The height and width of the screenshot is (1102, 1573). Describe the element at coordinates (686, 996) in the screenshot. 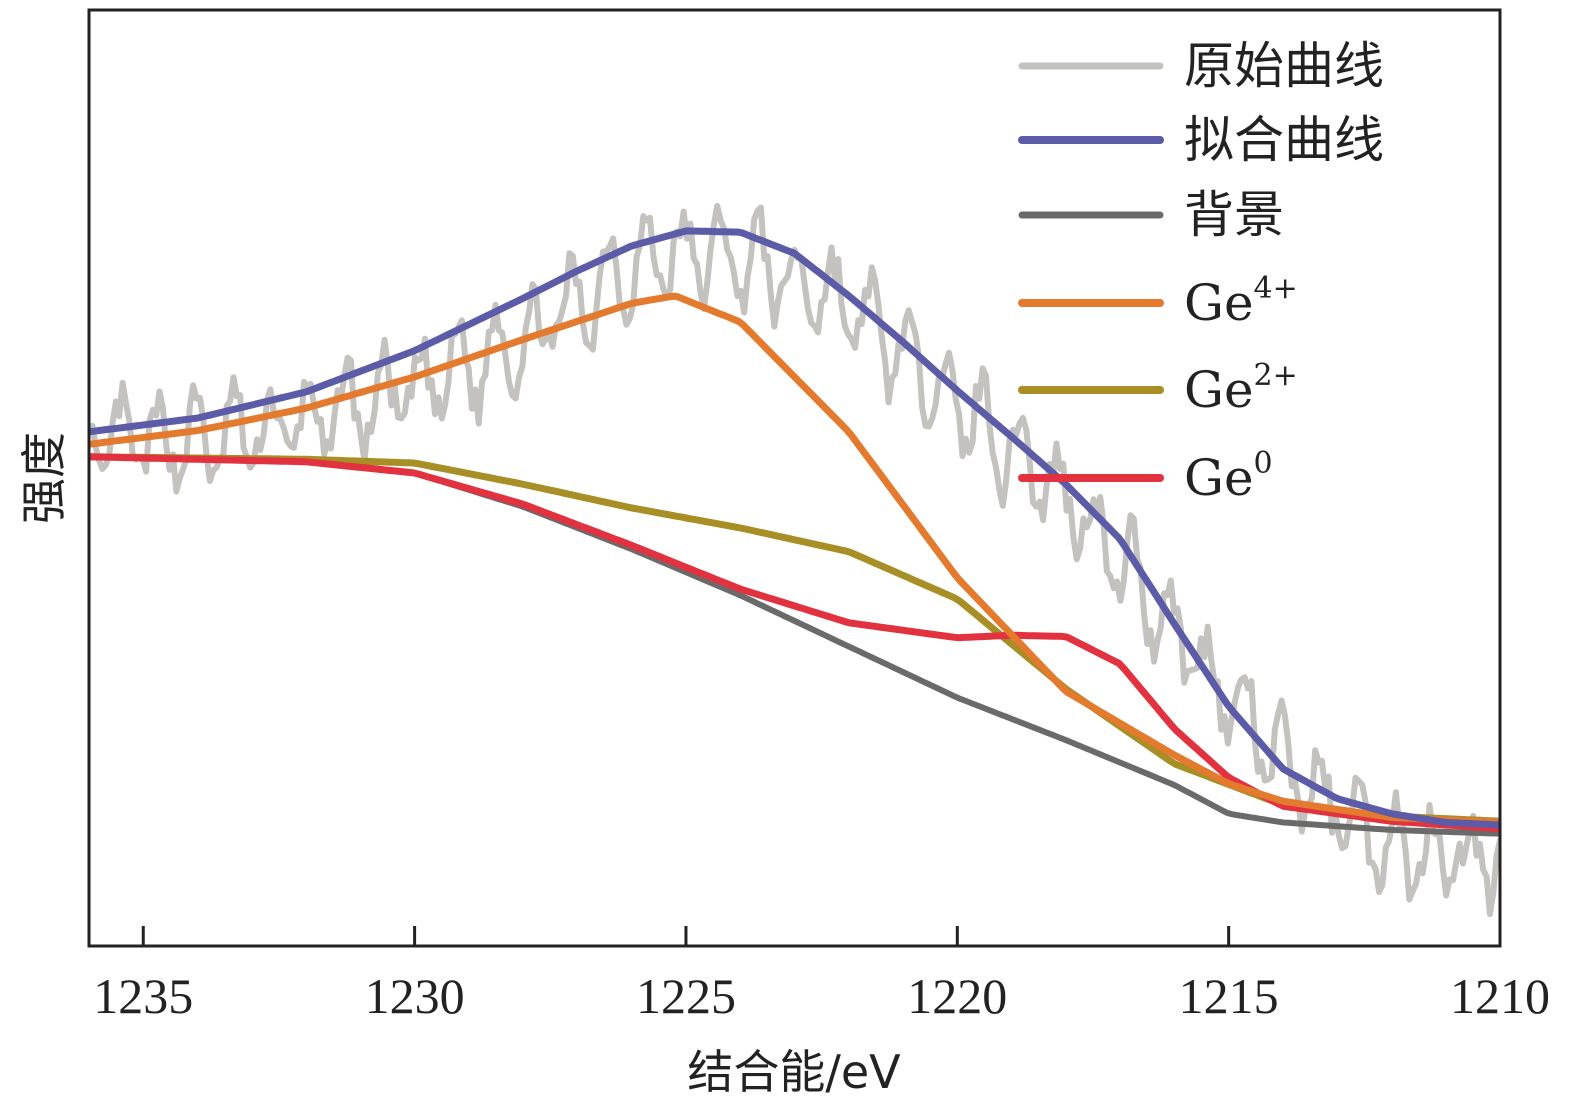

I see `x-tick-label-2: 1225` at that location.